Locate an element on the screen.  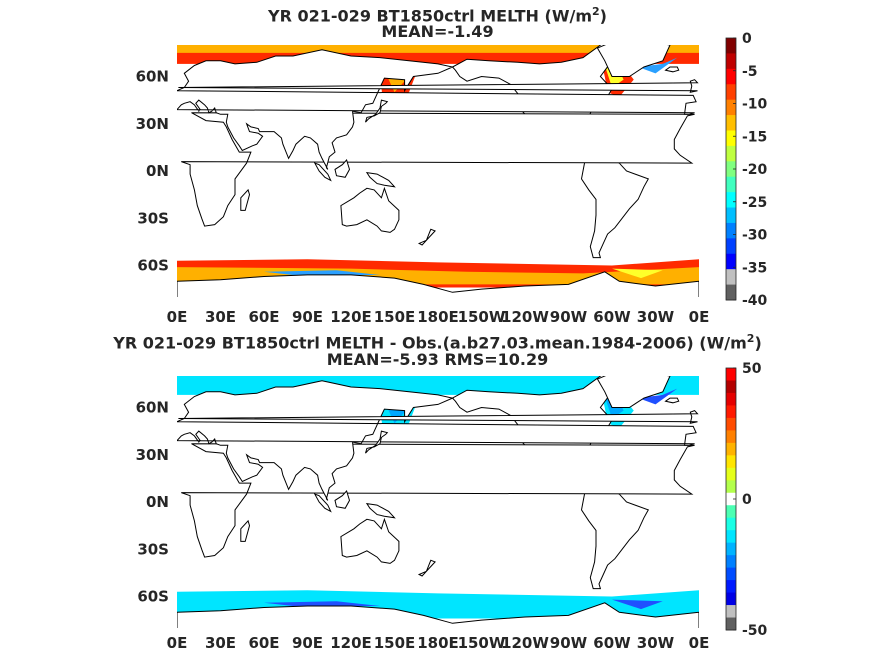
map-1-xtick: 90E is located at coordinates (307, 317).